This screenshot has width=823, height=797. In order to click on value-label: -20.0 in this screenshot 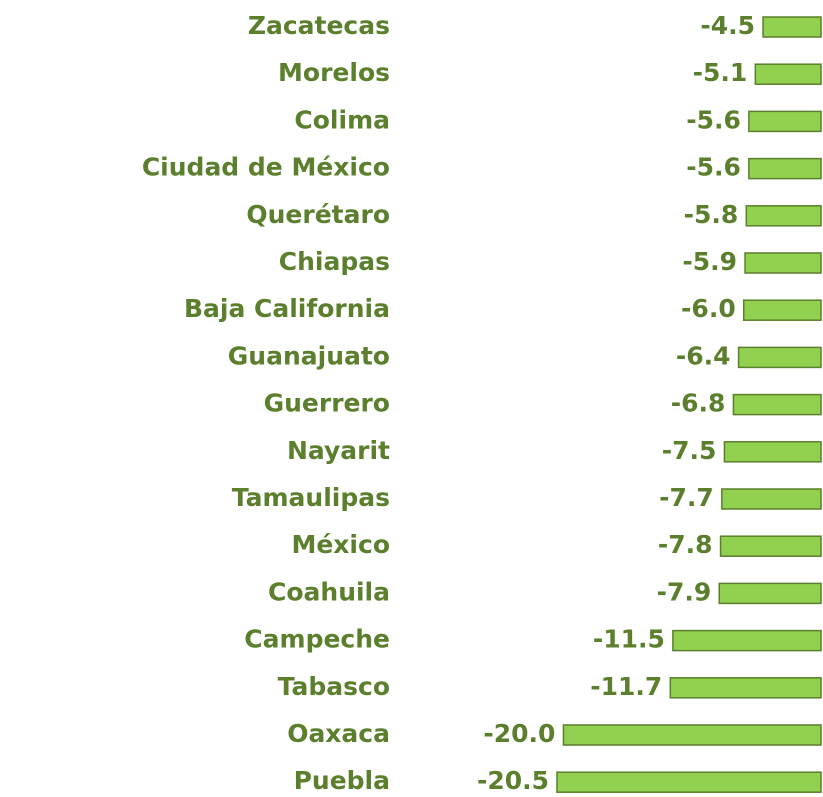, I will do `click(519, 733)`.